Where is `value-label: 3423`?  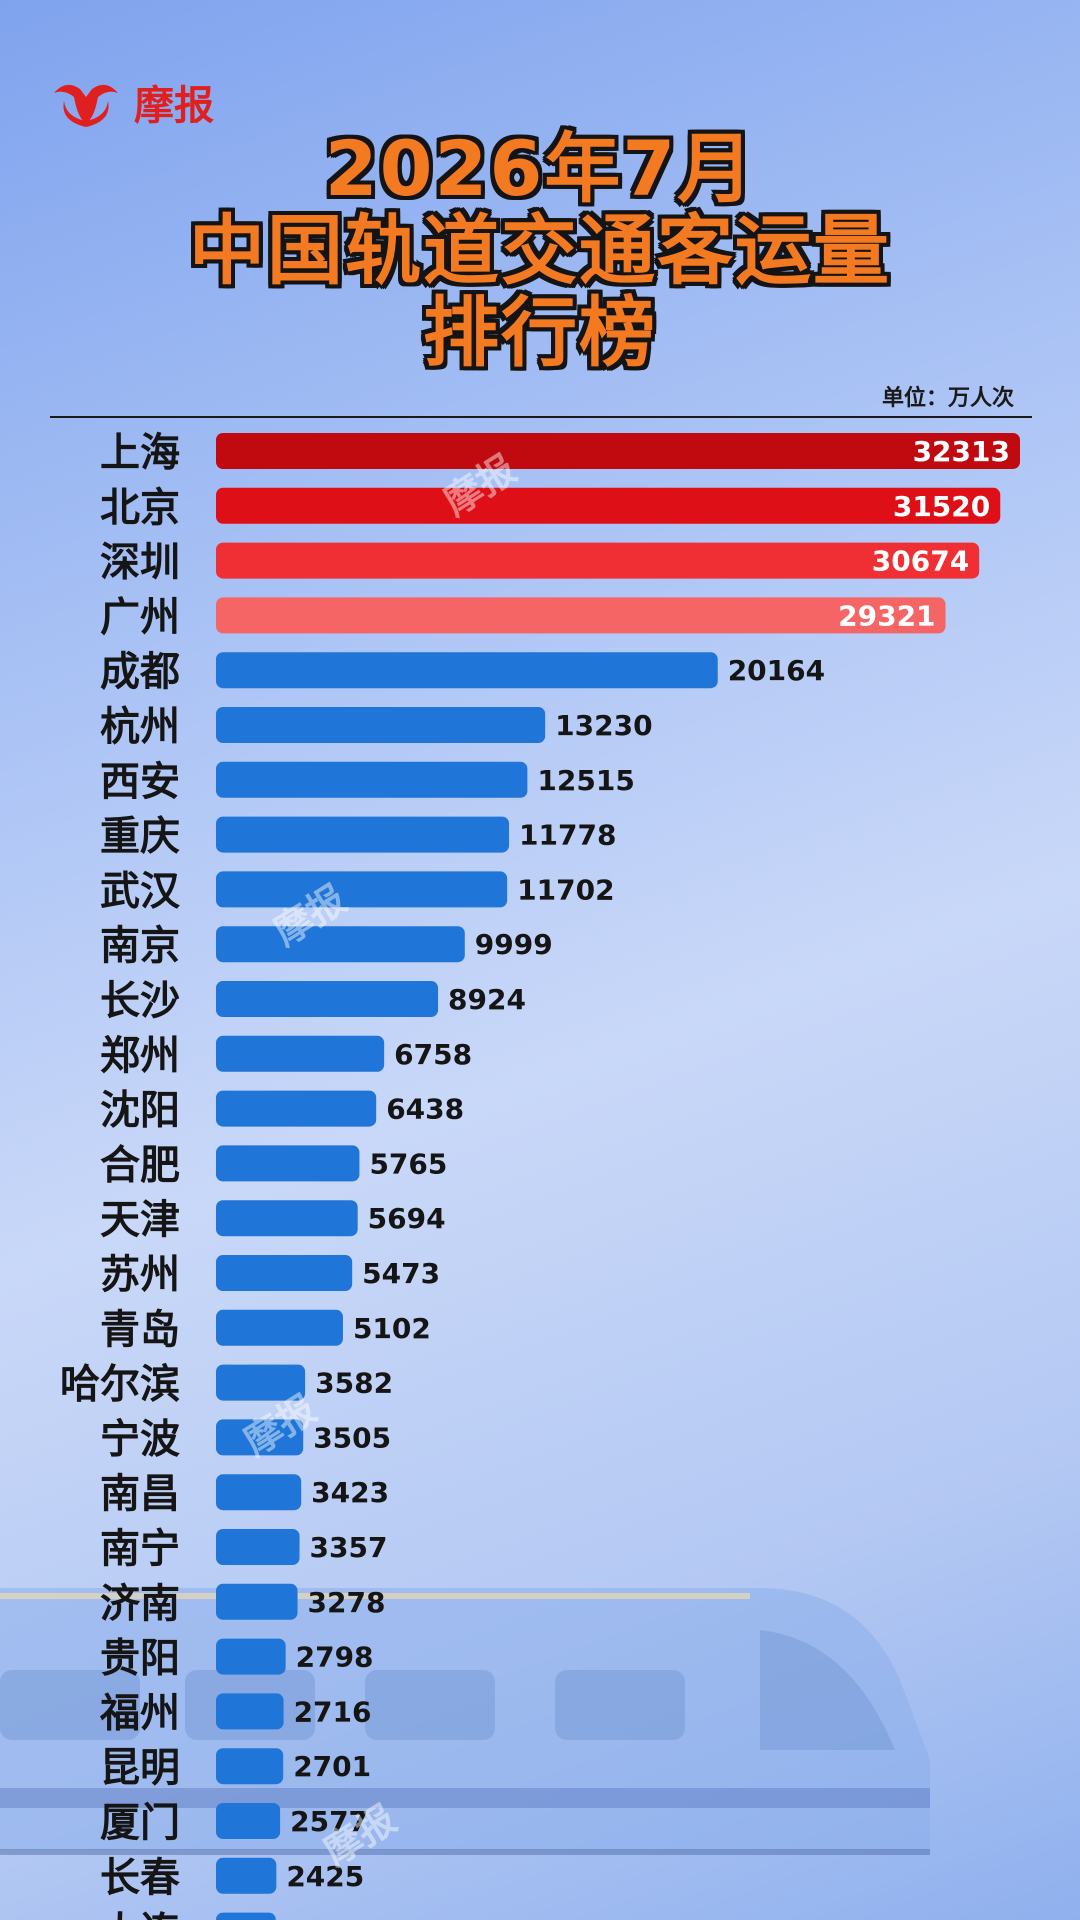
value-label: 3423 is located at coordinates (350, 1492).